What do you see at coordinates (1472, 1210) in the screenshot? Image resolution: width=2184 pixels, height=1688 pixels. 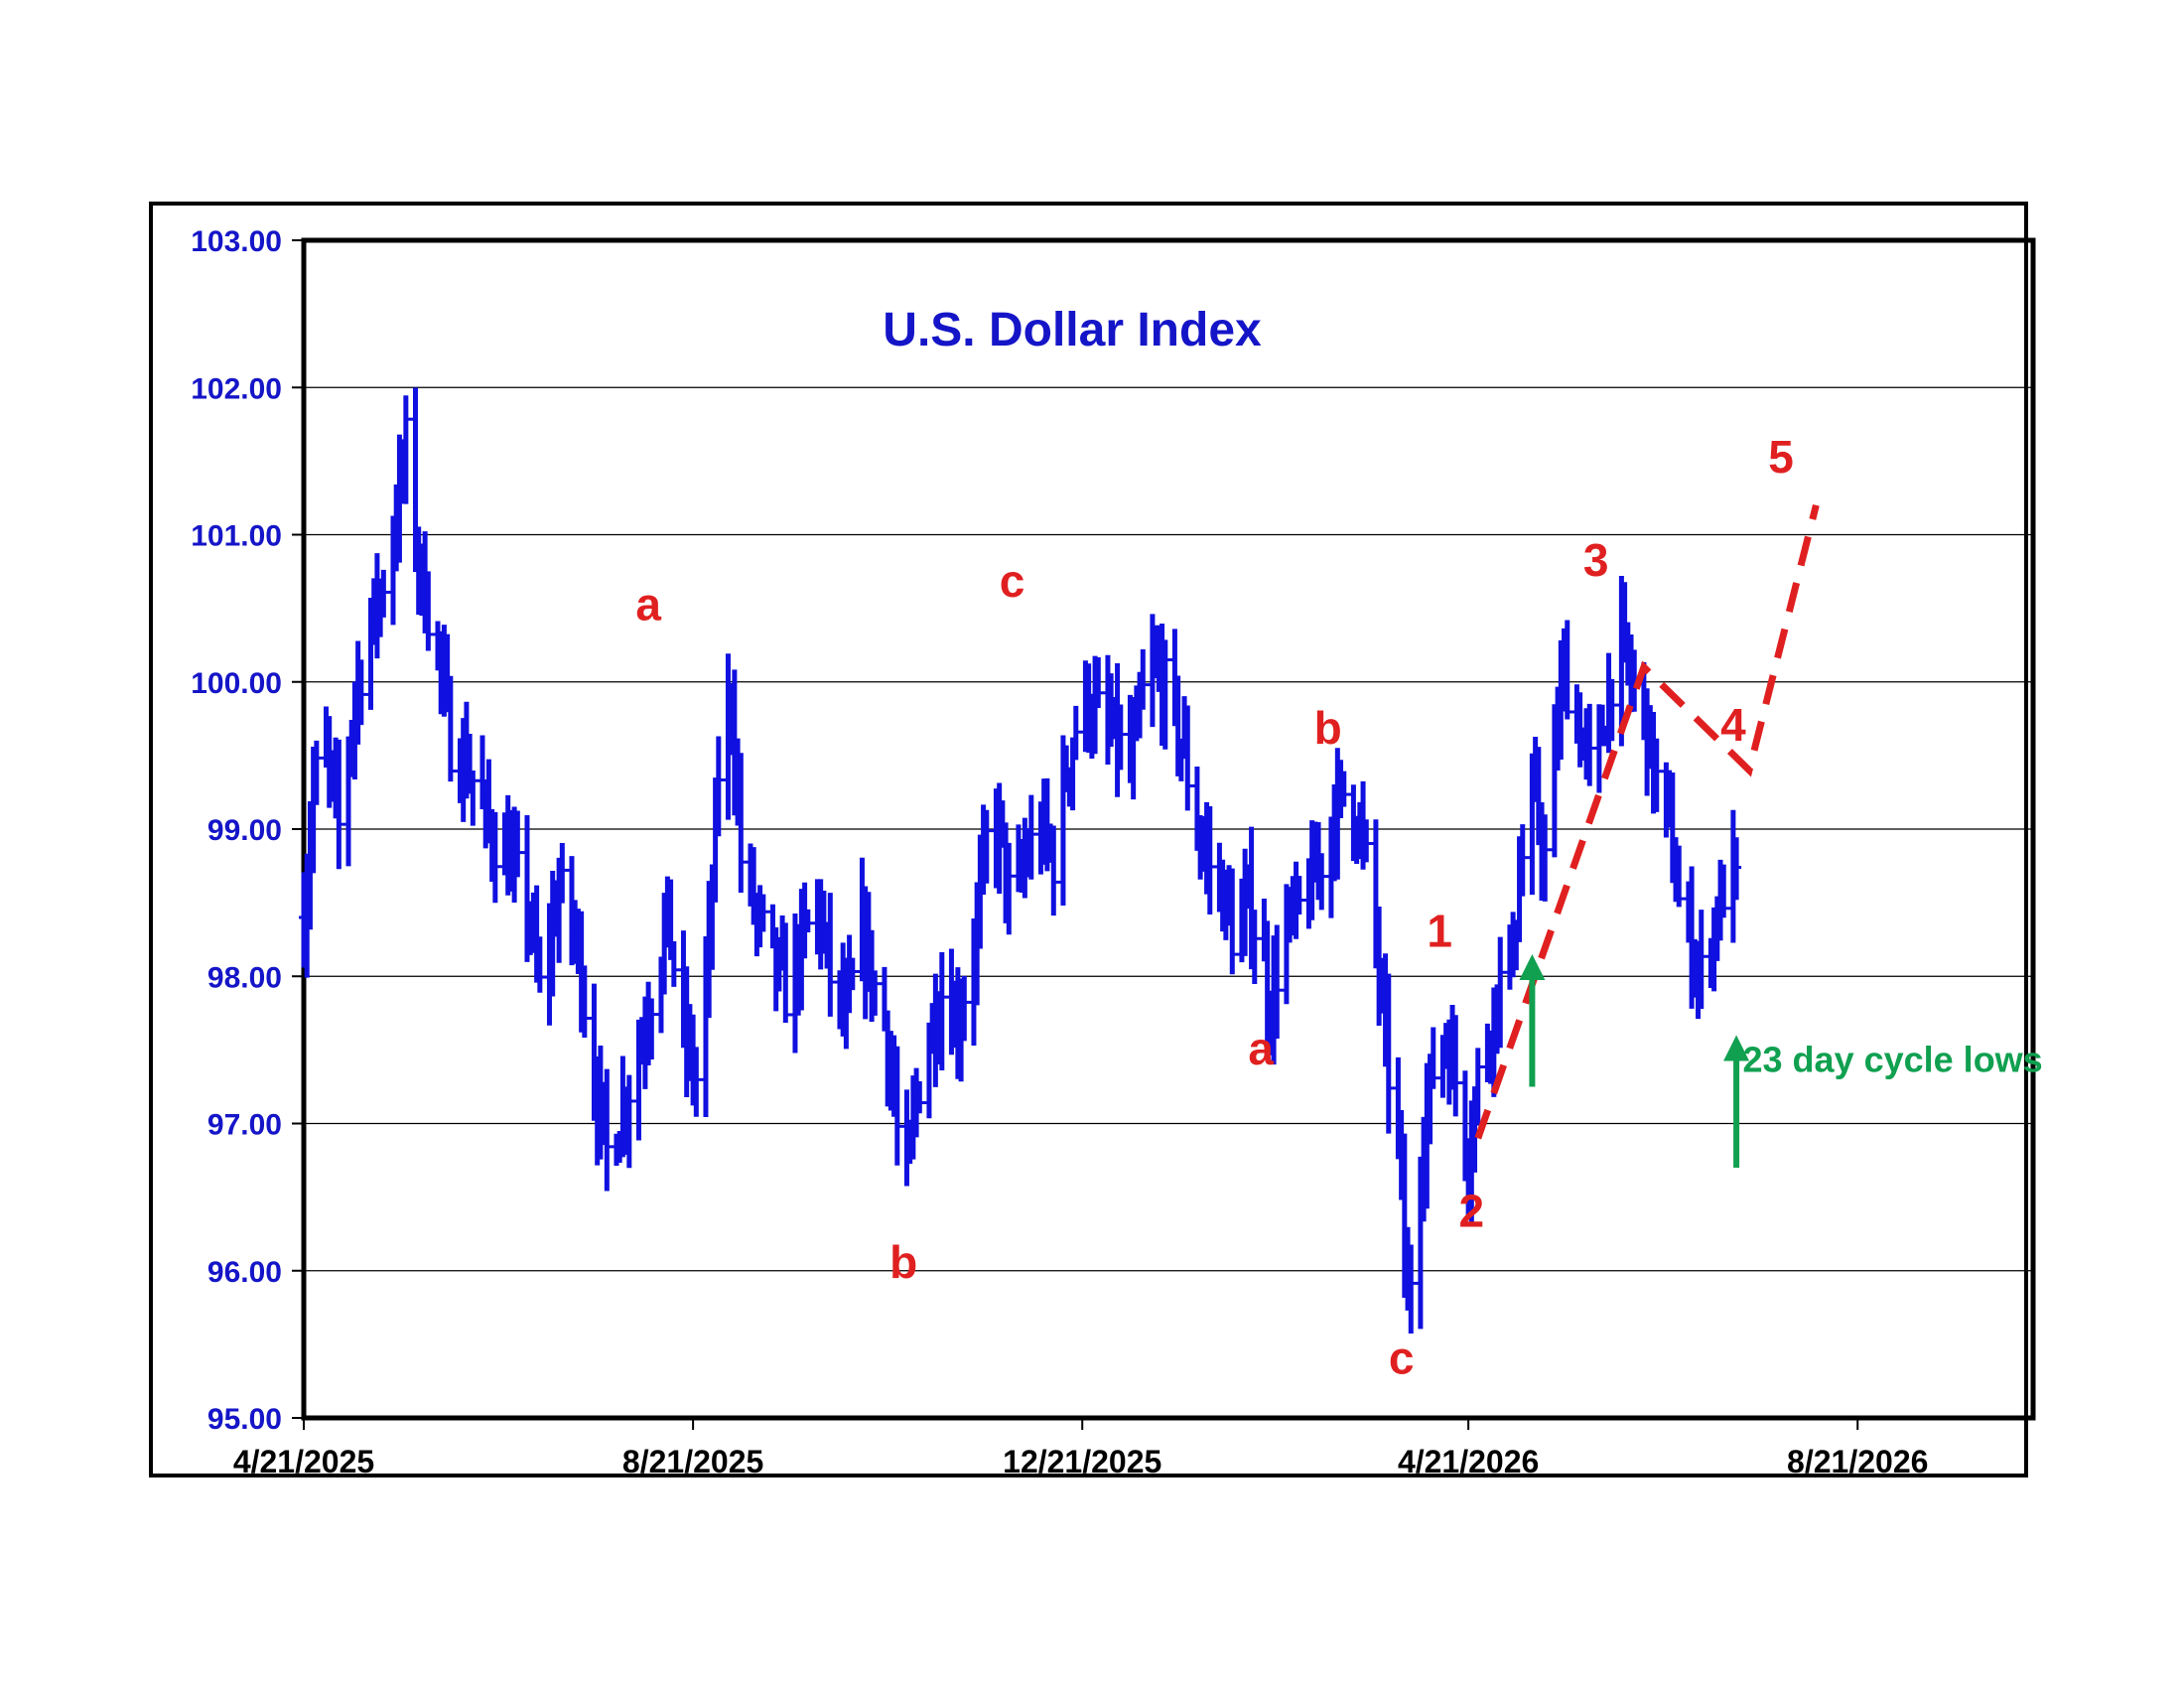 I see `wave-label: 2` at bounding box center [1472, 1210].